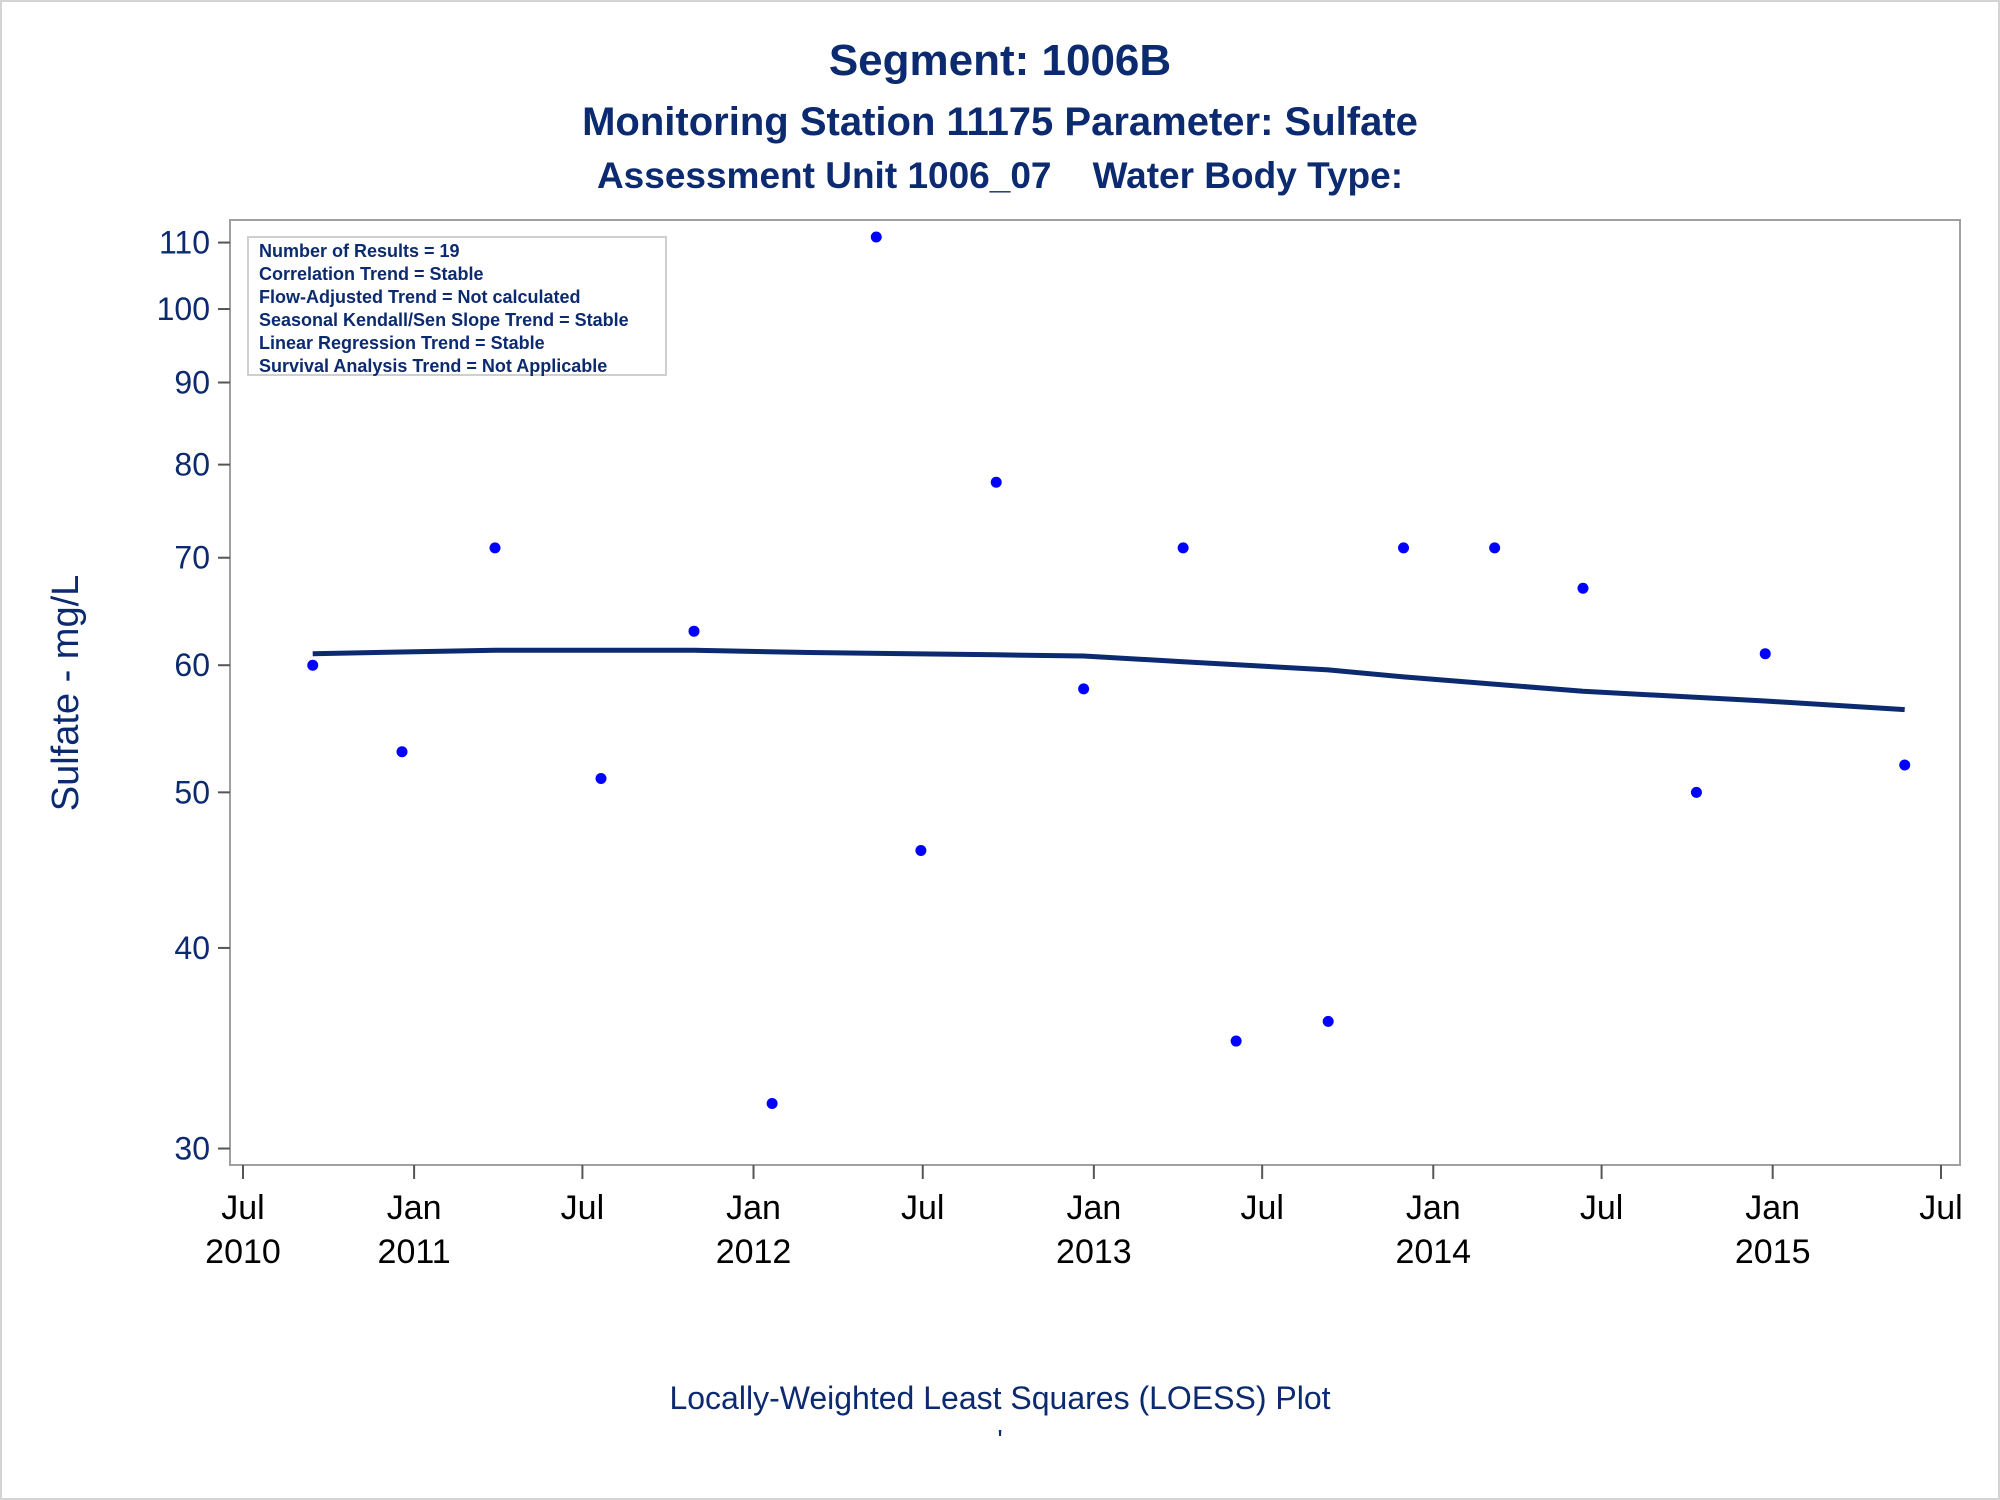 Image resolution: width=2000 pixels, height=1500 pixels. What do you see at coordinates (359, 251) in the screenshot?
I see `stat-number-of-results: Number of Results = 19` at bounding box center [359, 251].